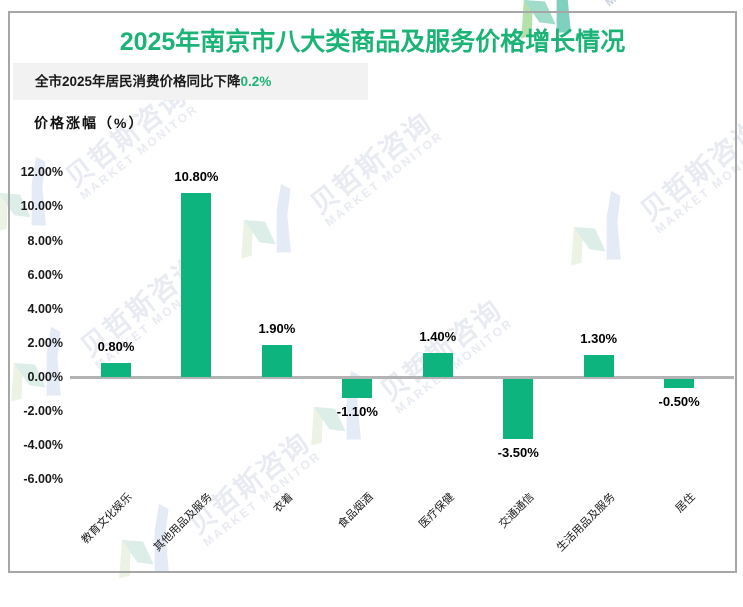  Describe the element at coordinates (45, 240) in the screenshot. I see `y-tick-label: 8.00%` at that location.